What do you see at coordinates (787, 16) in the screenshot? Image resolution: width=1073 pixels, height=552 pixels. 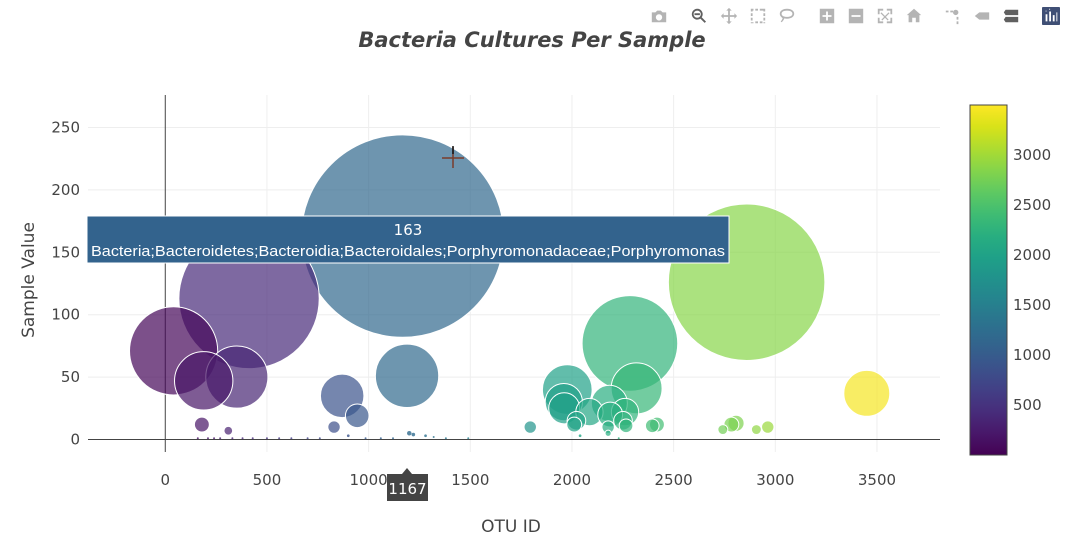 I see `lasso-icon` at bounding box center [787, 16].